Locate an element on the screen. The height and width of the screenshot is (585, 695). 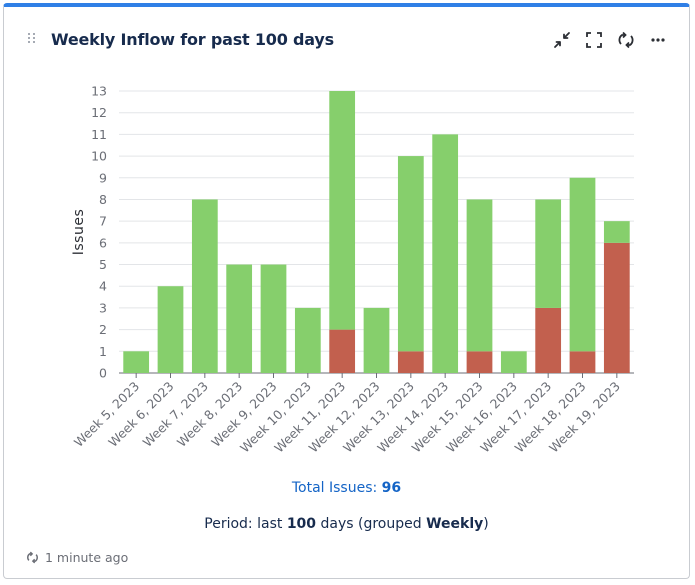
period-suffix: ) is located at coordinates (486, 524).